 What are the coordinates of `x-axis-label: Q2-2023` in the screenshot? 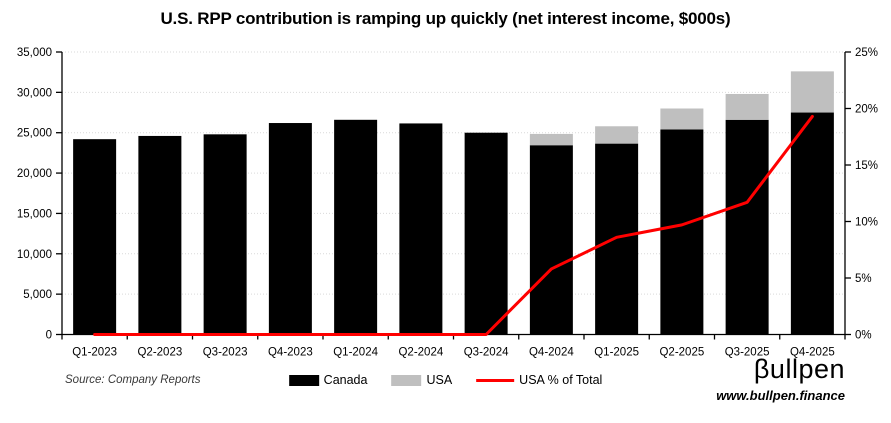 It's located at (159, 353).